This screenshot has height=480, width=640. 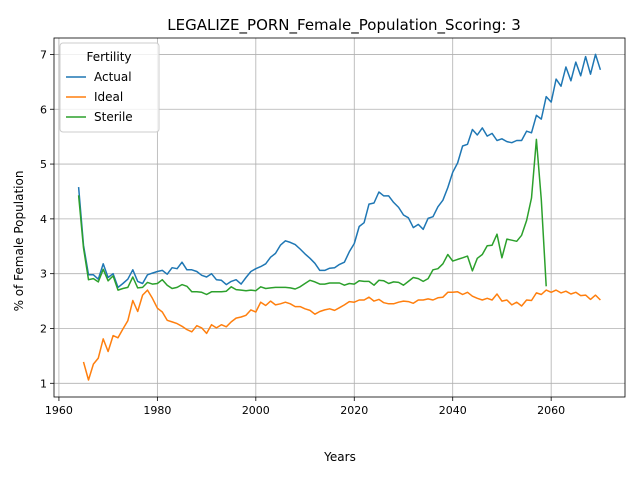 I want to click on y-tick-label: 3, so click(x=43, y=274).